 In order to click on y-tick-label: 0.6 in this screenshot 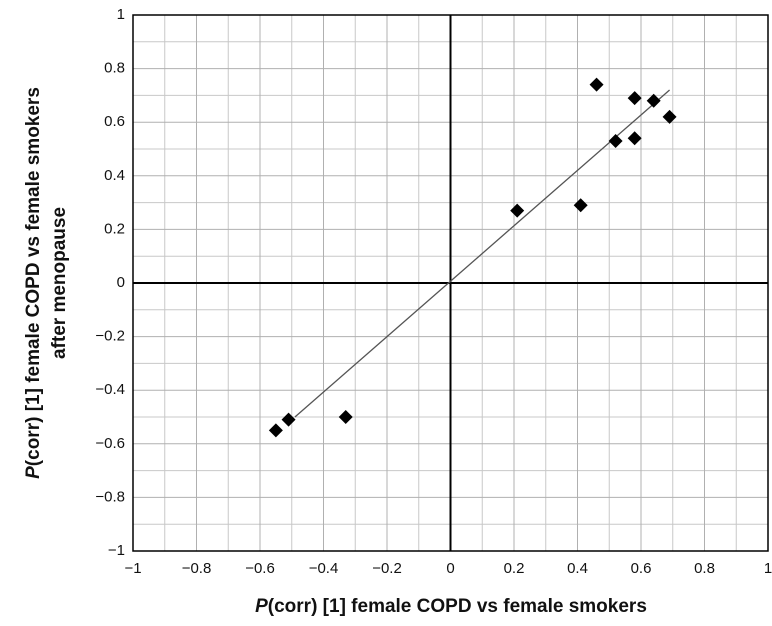, I will do `click(114, 121)`.